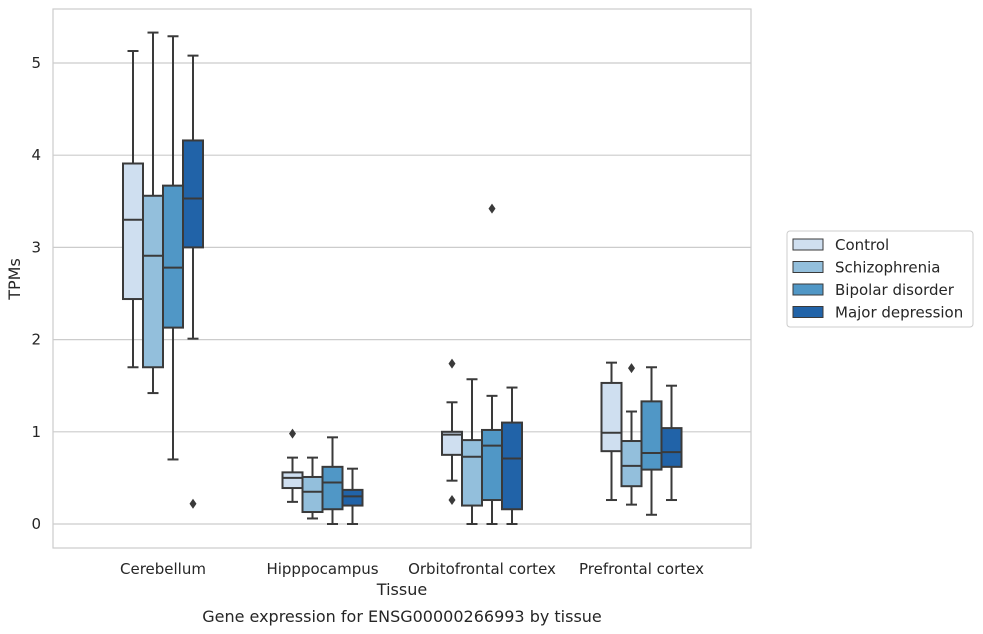 This screenshot has height=634, width=983. Describe the element at coordinates (36, 155) in the screenshot. I see `y-tick-label: 4` at that location.